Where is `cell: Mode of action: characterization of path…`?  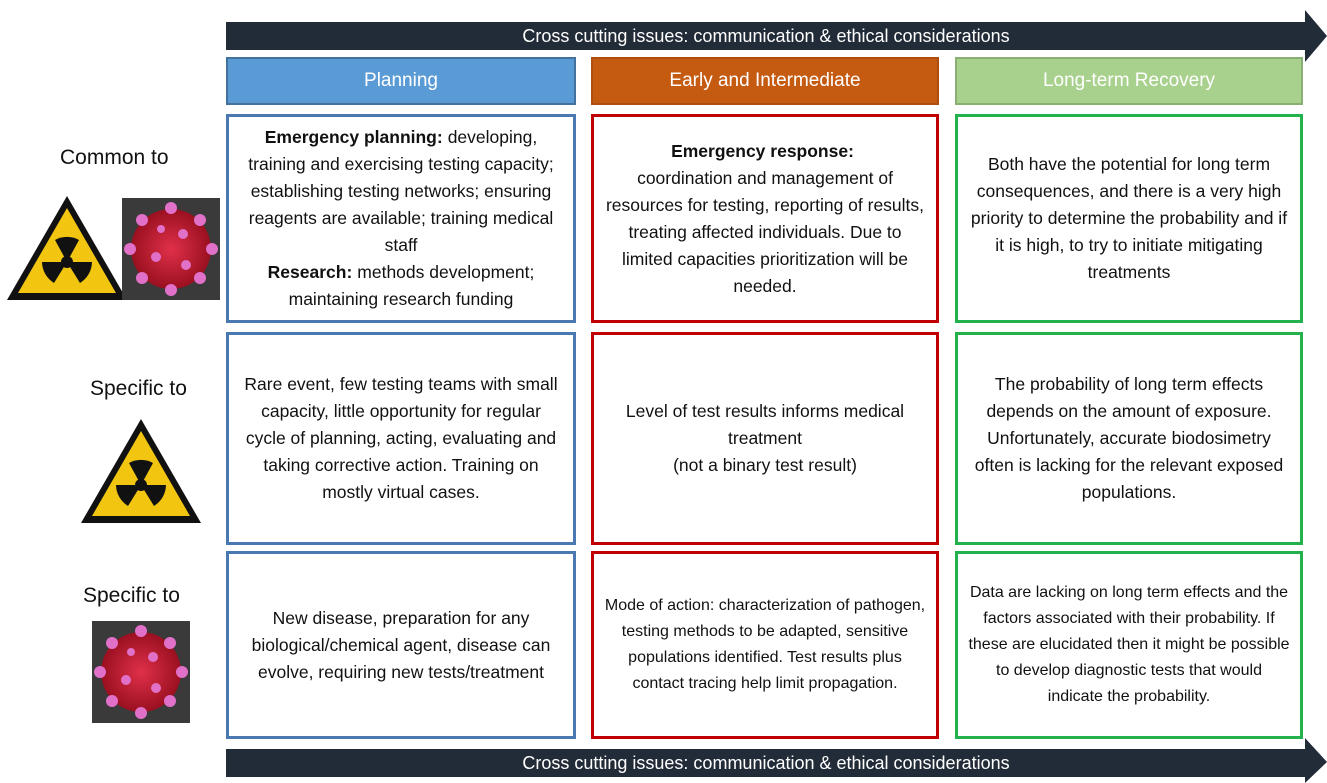
cell: Mode of action: characterization of path… is located at coordinates (765, 645).